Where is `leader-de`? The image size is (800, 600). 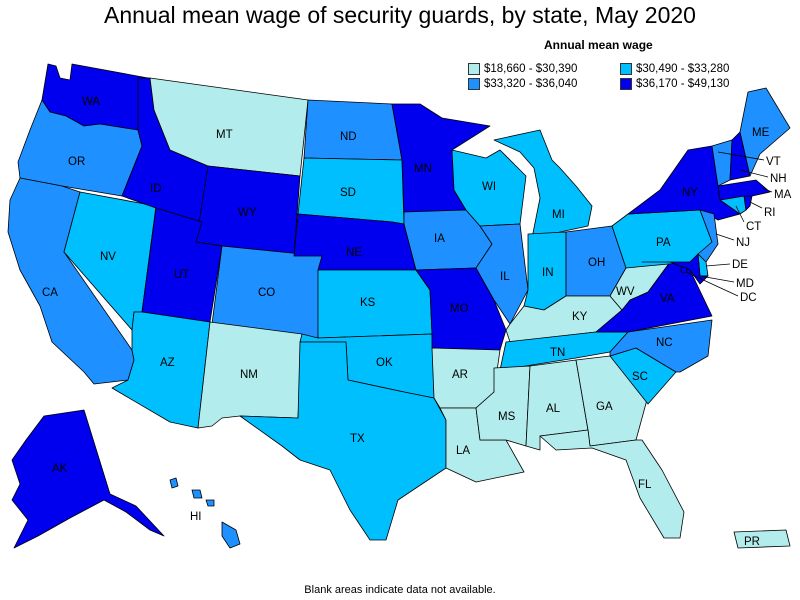 leader-de is located at coordinates (718, 265).